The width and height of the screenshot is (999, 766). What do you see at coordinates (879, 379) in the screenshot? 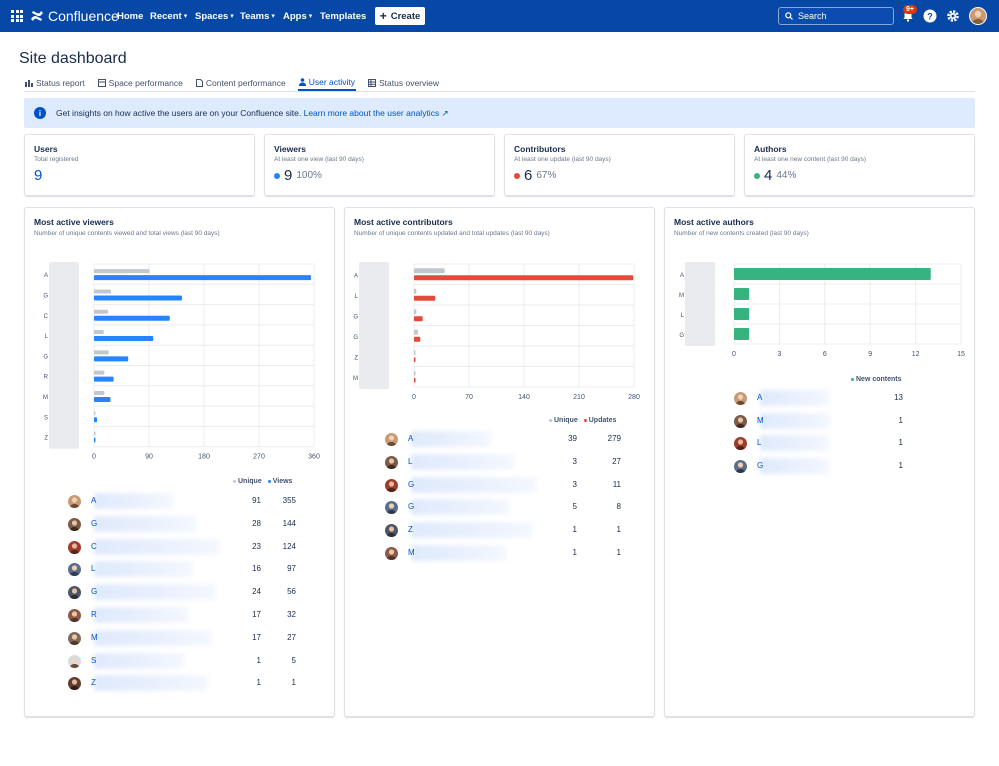
I see `legend-label: New contents` at bounding box center [879, 379].